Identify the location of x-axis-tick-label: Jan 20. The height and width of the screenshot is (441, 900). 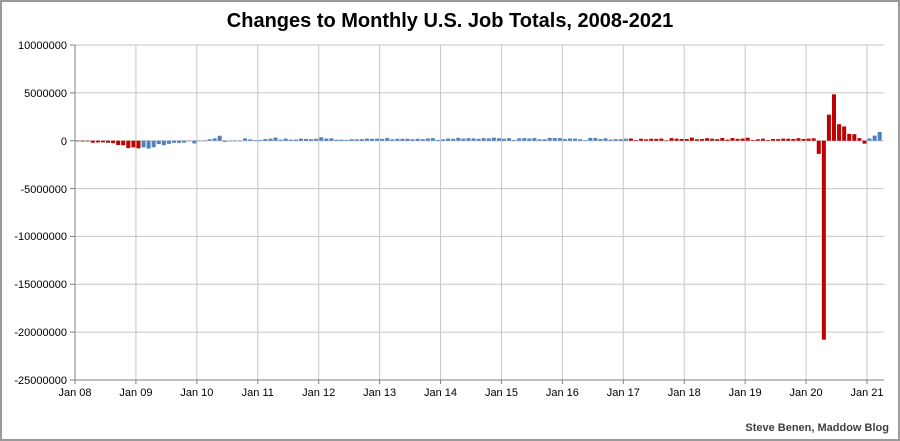
(806, 393).